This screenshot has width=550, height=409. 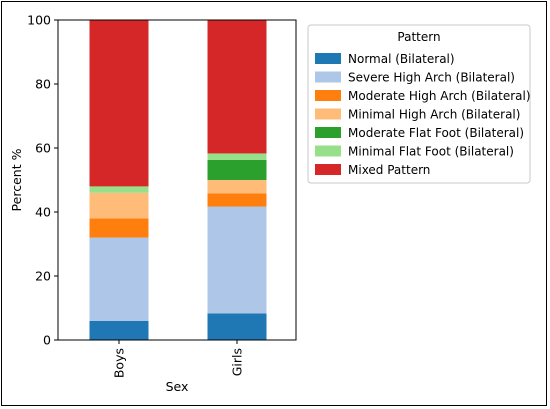 What do you see at coordinates (439, 96) in the screenshot?
I see `legend-entry-label: Moderate High Arch (Bilateral)` at bounding box center [439, 96].